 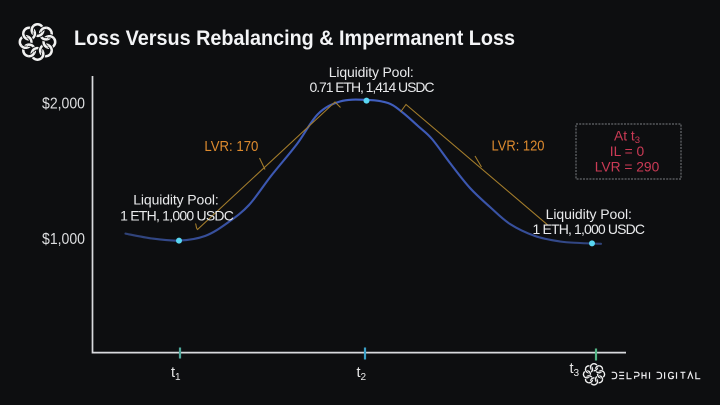 I want to click on svg-text: LVR: 170, so click(x=231, y=146).